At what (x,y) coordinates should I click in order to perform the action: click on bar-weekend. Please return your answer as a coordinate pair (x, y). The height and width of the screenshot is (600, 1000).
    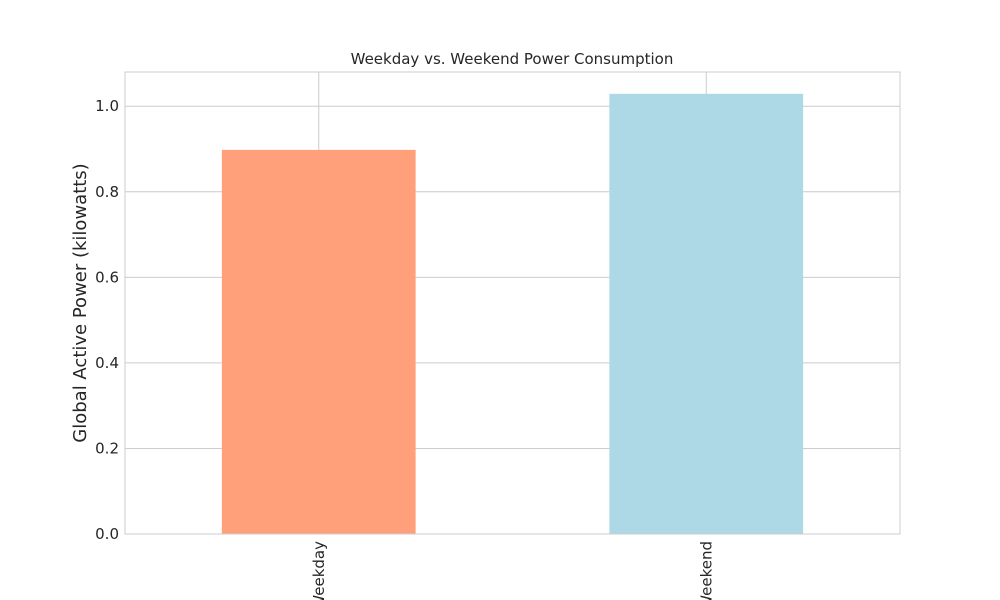
    Looking at the image, I should click on (706, 314).